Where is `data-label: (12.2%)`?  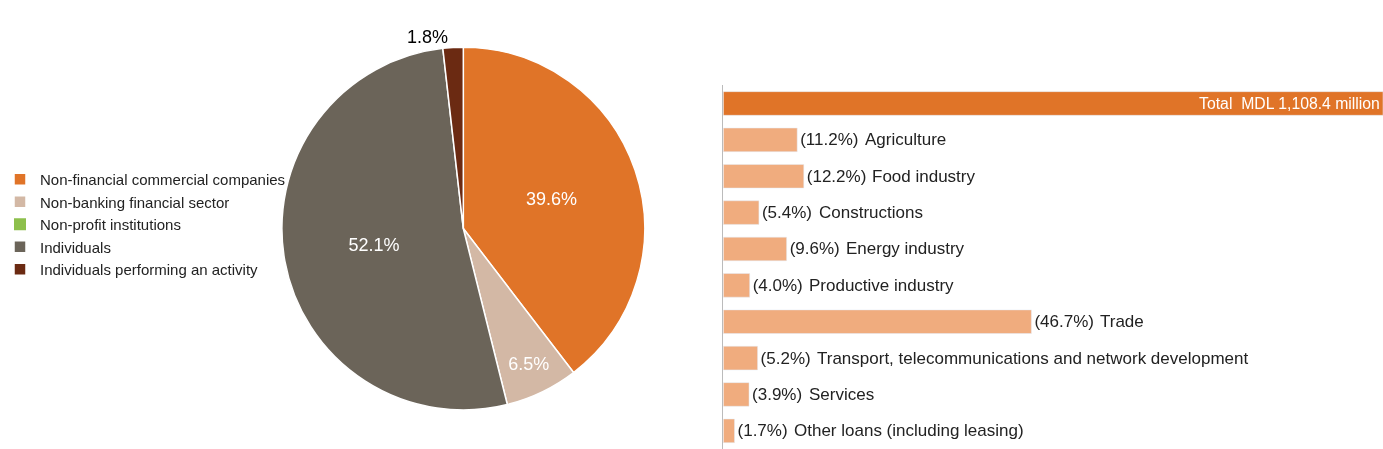
data-label: (12.2%) is located at coordinates (836, 176).